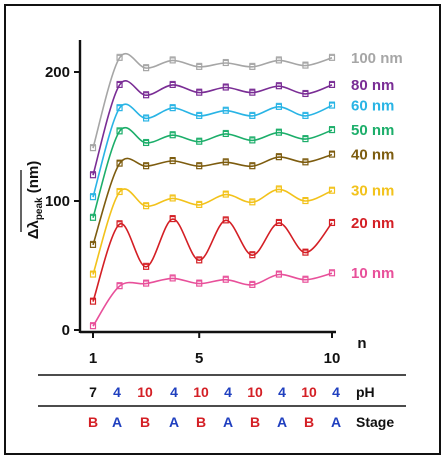 Image resolution: width=447 pixels, height=461 pixels. What do you see at coordinates (66, 330) in the screenshot?
I see `y-tick-label: 0` at bounding box center [66, 330].